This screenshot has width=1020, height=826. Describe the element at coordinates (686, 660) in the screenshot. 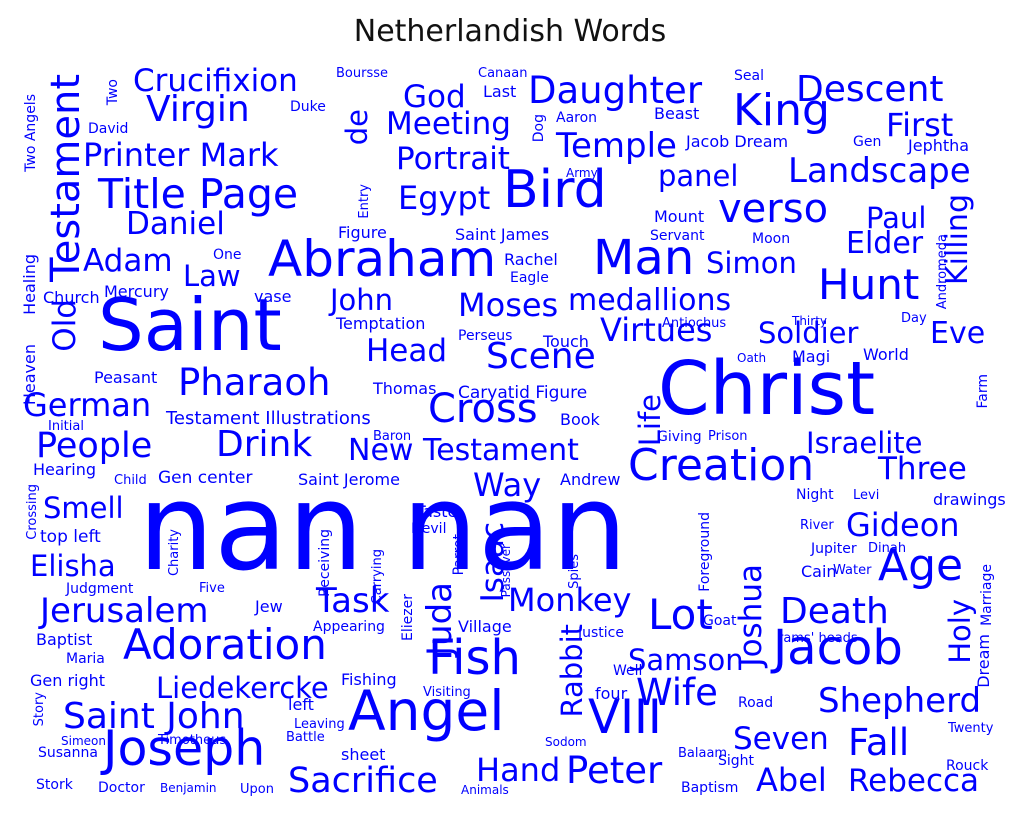

I see `word-samson: Samson` at that location.